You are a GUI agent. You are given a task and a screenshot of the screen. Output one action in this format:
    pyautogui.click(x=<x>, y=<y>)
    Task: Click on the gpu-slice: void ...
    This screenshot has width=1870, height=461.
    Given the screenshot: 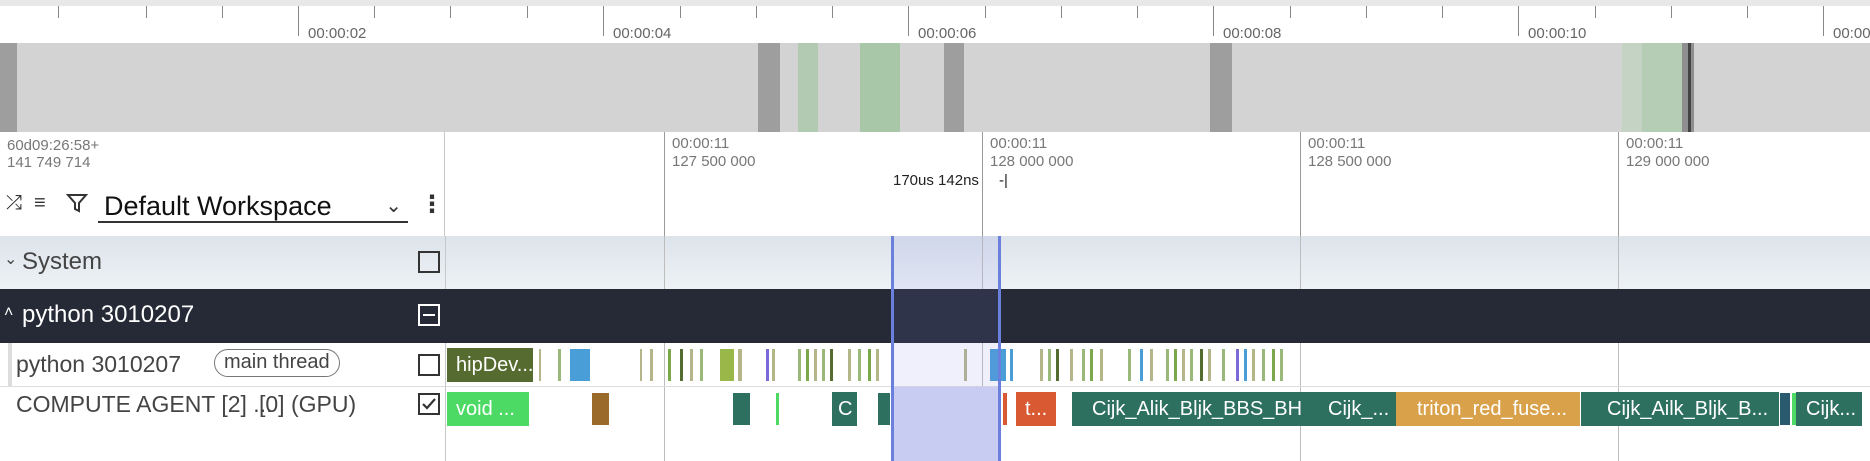 What is the action you would take?
    pyautogui.click(x=488, y=409)
    